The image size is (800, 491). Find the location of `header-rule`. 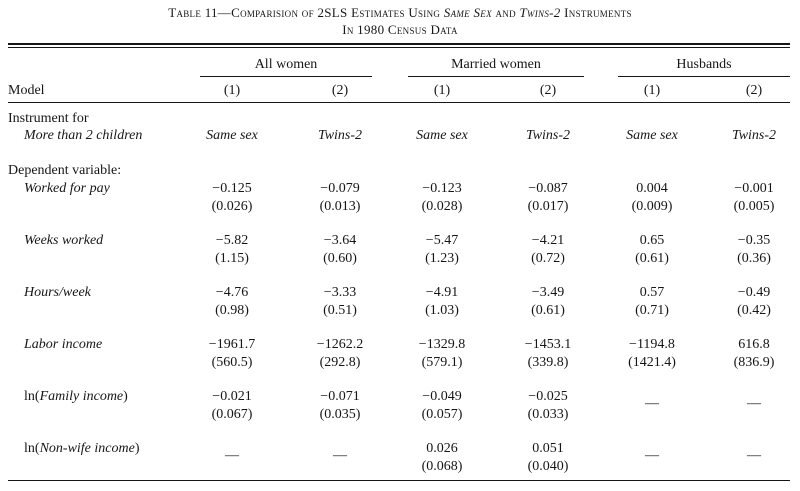

header-rule is located at coordinates (399, 102).